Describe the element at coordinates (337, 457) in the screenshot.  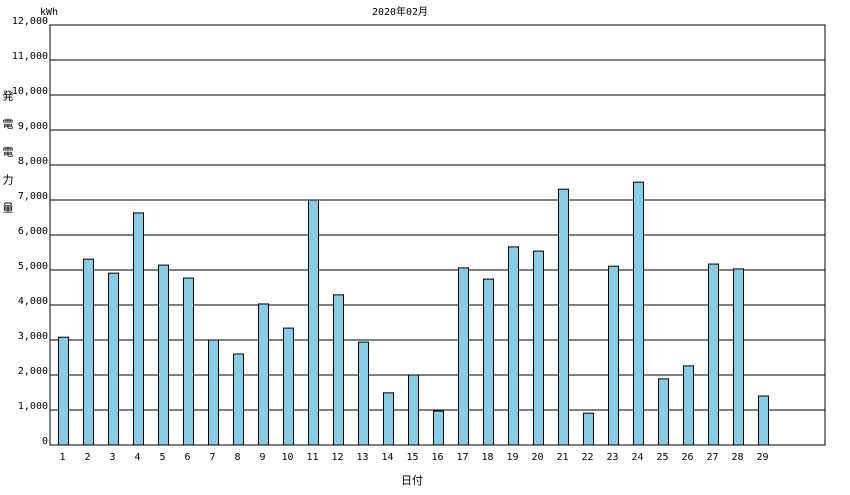
I see `x-tick-label: 12` at that location.